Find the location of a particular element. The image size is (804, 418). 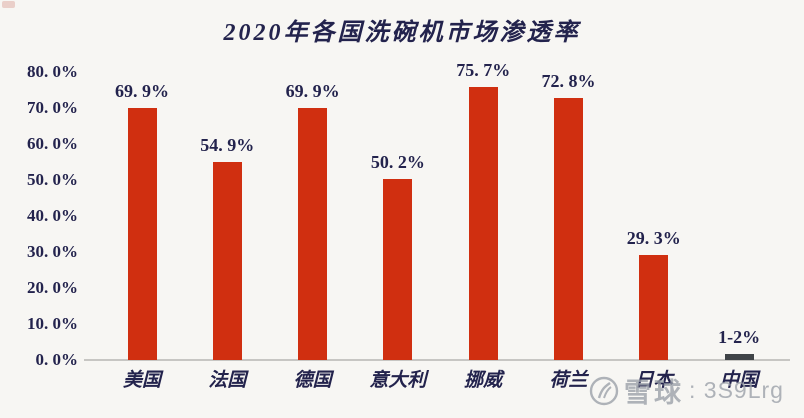

y-axis-tick-label: 70. 0% is located at coordinates (52, 107).